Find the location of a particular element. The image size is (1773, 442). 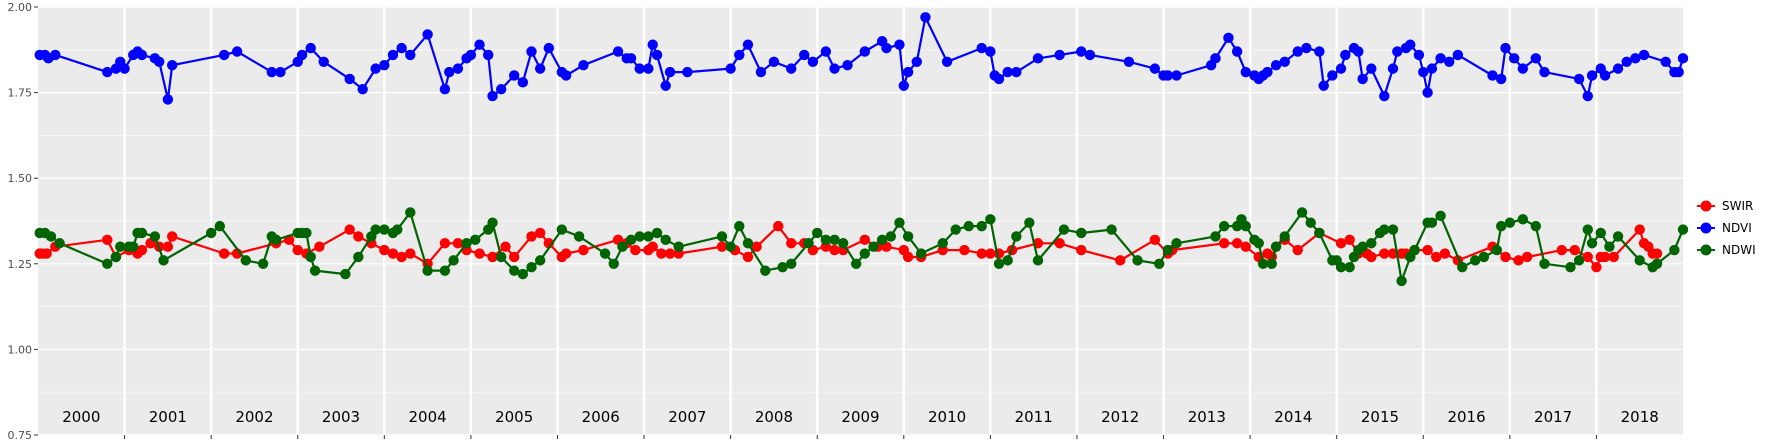

y-tick-label: 2.00 is located at coordinates (20, 7).